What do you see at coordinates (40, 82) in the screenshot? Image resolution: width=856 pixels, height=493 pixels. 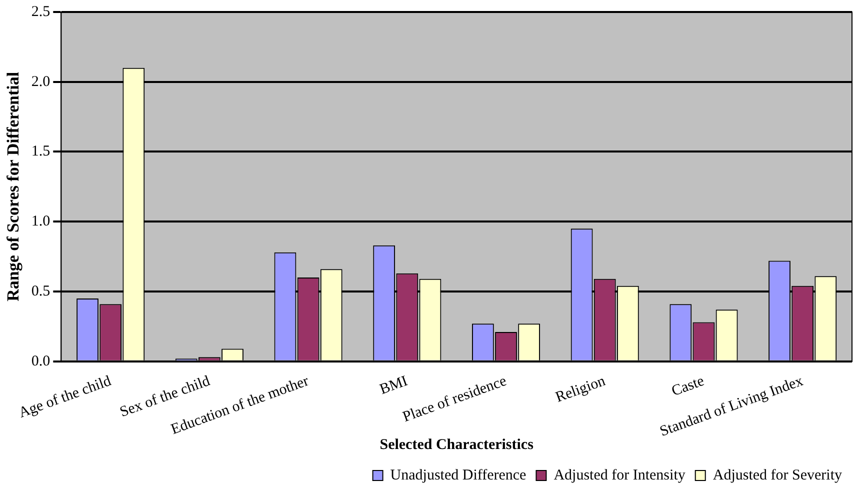 I see `y-tick-label: 2.0` at bounding box center [40, 82].